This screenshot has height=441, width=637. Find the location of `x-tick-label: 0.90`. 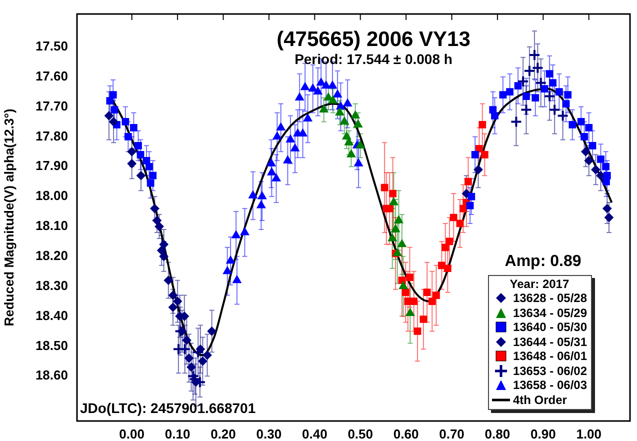

x-tick-label: 0.90 is located at coordinates (543, 433).